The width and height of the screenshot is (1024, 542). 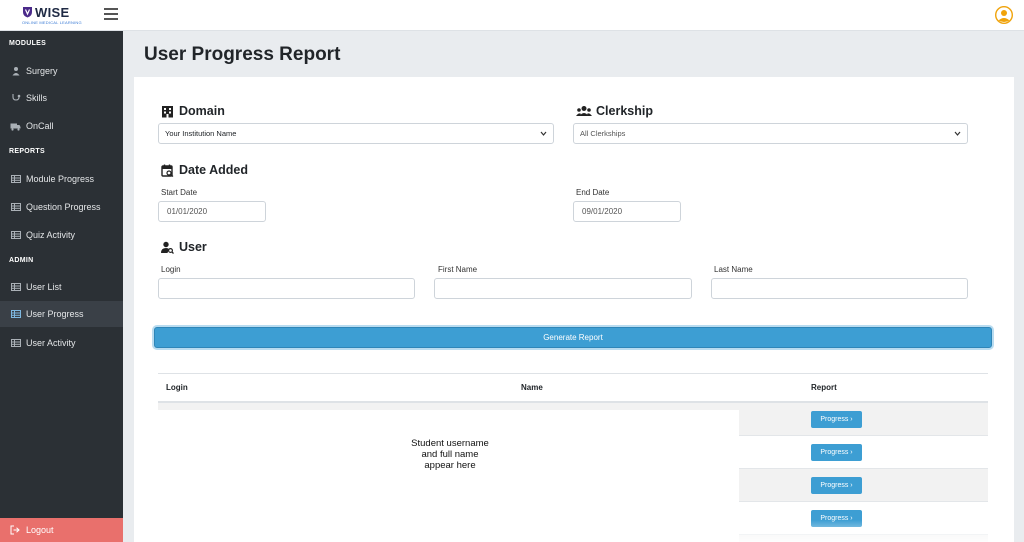 I want to click on sidebar-section-modules: MODULES, so click(x=28, y=43).